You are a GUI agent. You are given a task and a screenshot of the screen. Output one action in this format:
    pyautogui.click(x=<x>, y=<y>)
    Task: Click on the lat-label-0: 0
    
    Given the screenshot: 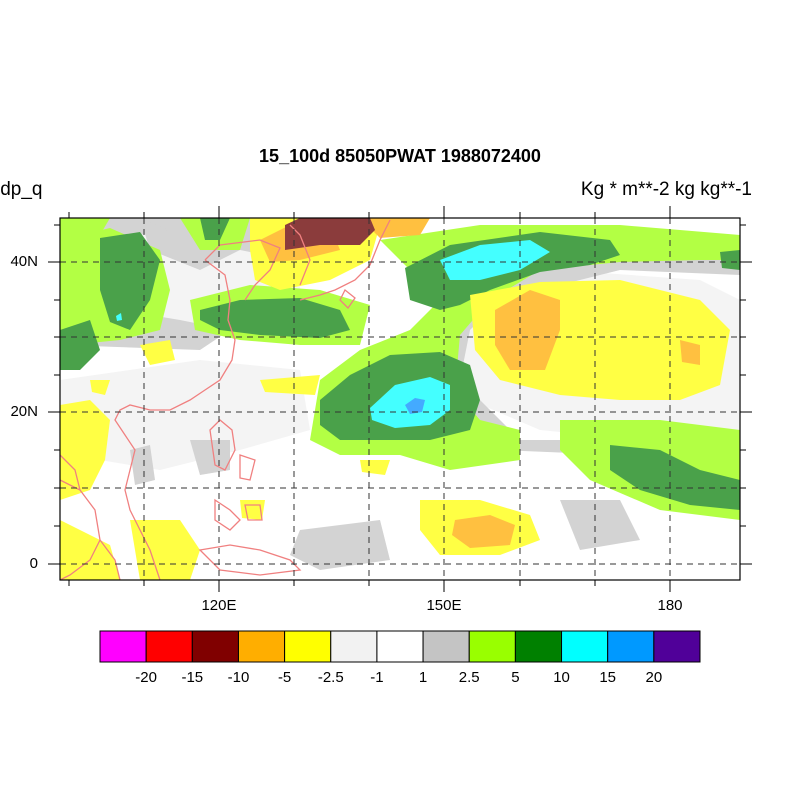 What is the action you would take?
    pyautogui.click(x=33, y=563)
    